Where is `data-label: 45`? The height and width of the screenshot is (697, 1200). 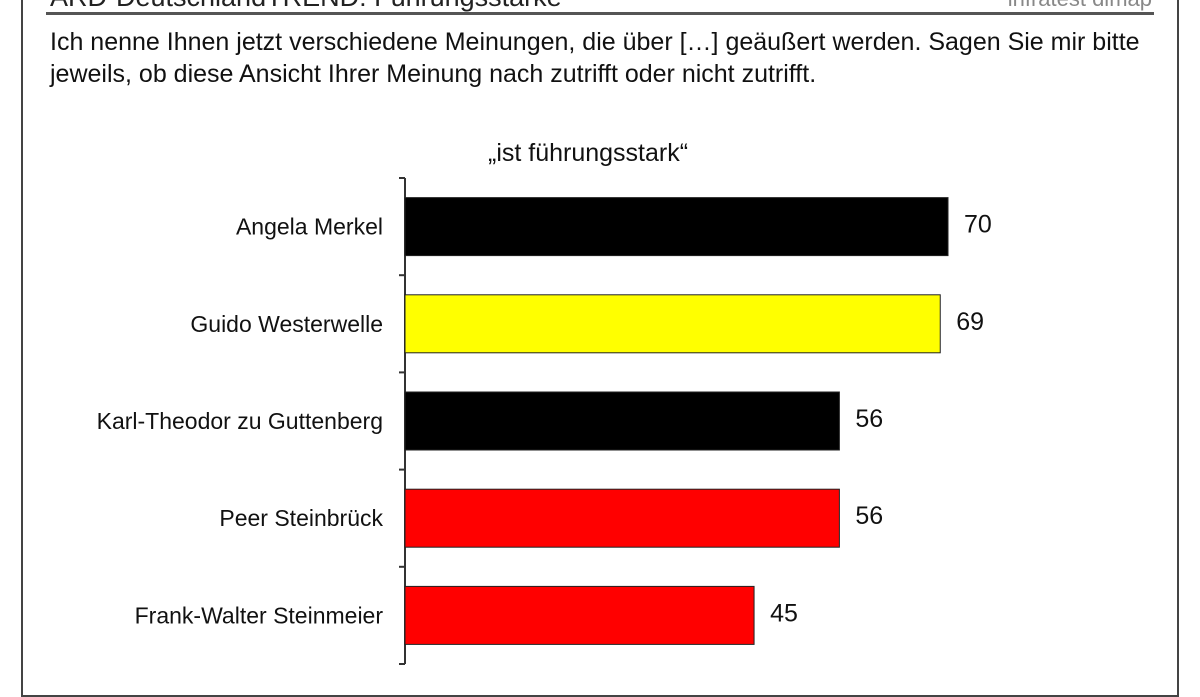
data-label: 45 is located at coordinates (784, 613).